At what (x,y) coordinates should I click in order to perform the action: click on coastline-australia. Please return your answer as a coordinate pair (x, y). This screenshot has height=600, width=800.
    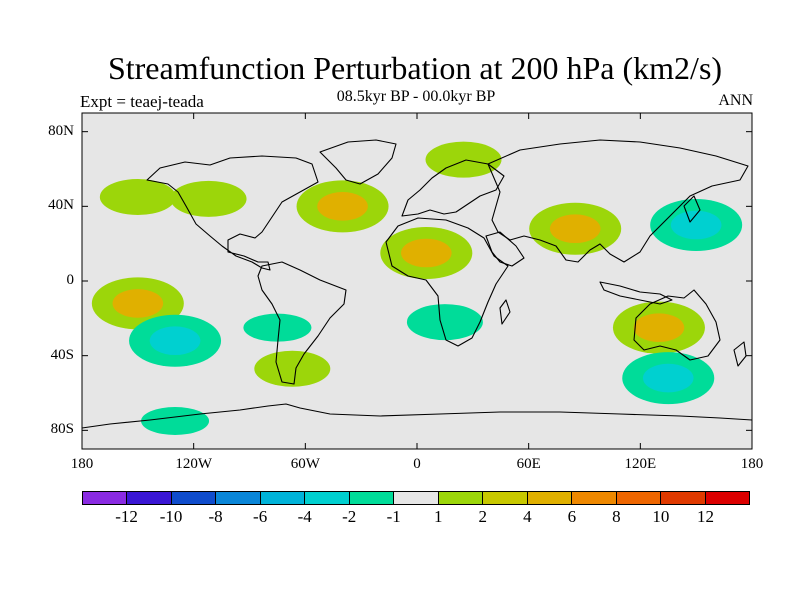
    Looking at the image, I should click on (677, 325).